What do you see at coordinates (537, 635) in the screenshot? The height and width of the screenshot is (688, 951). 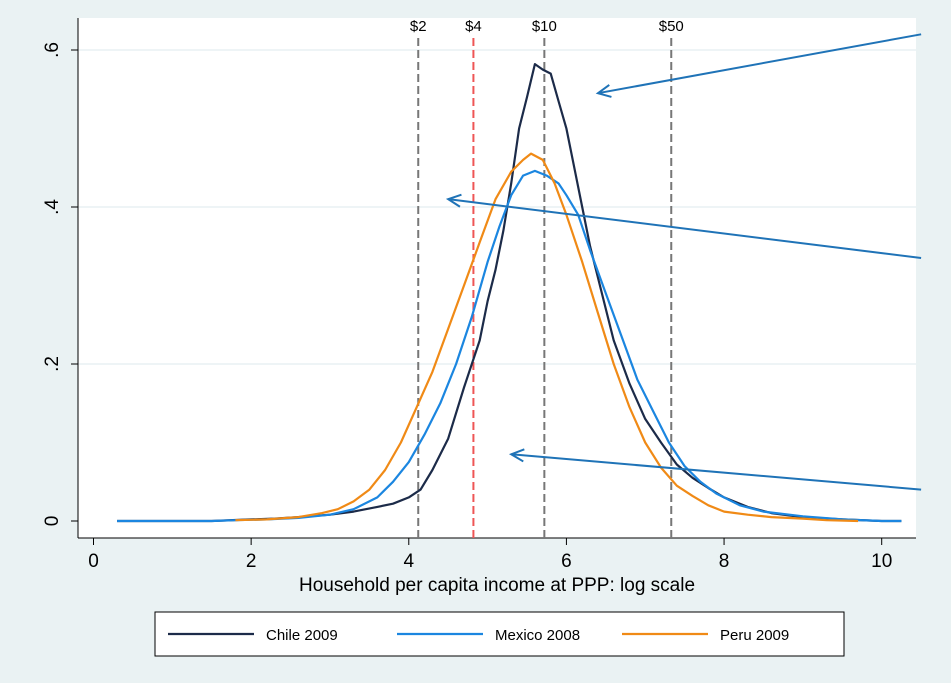 I see `legend-label-1: Mexico 2008` at bounding box center [537, 635].